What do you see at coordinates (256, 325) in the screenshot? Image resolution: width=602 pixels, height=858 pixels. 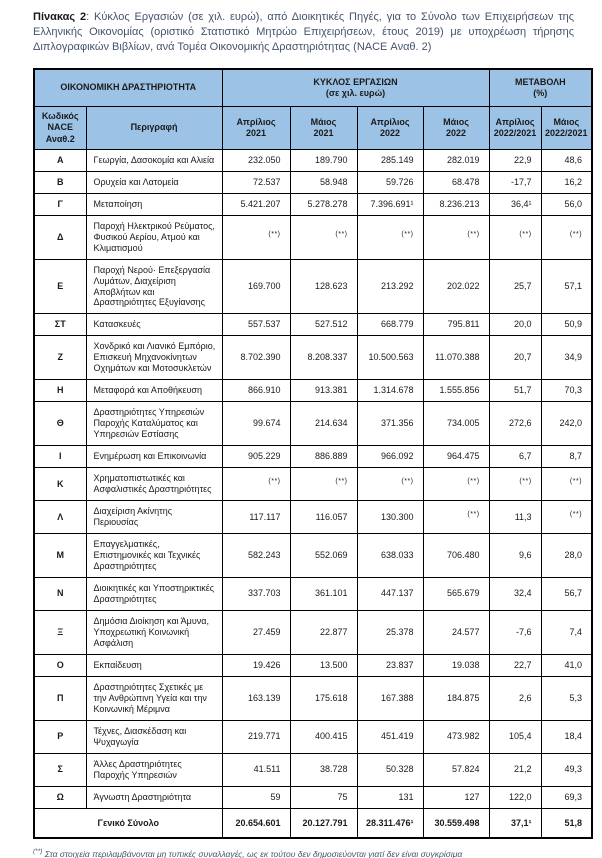 I see `value-cell: 557.537` at bounding box center [256, 325].